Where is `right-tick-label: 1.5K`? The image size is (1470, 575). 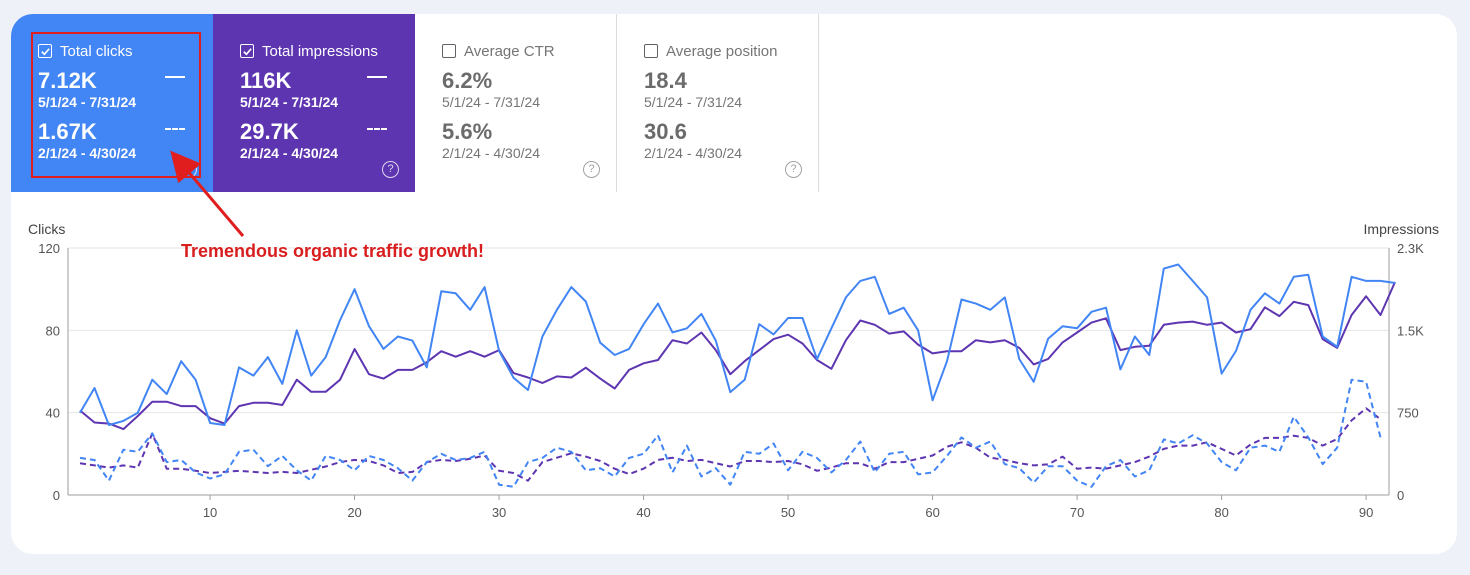
right-tick-label: 1.5K is located at coordinates (1410, 330).